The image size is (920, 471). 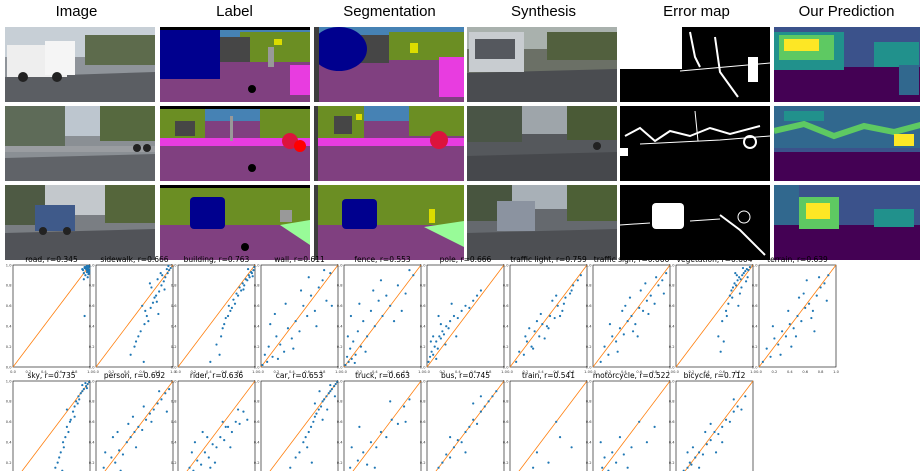 I want to click on label-map-row1, so click(x=235, y=64).